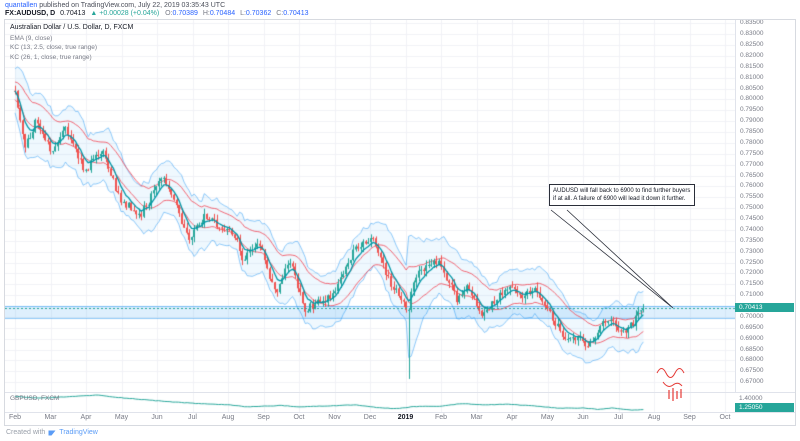 This screenshot has height=441, width=800. I want to click on tradingview-logo-icon, so click(52, 432).